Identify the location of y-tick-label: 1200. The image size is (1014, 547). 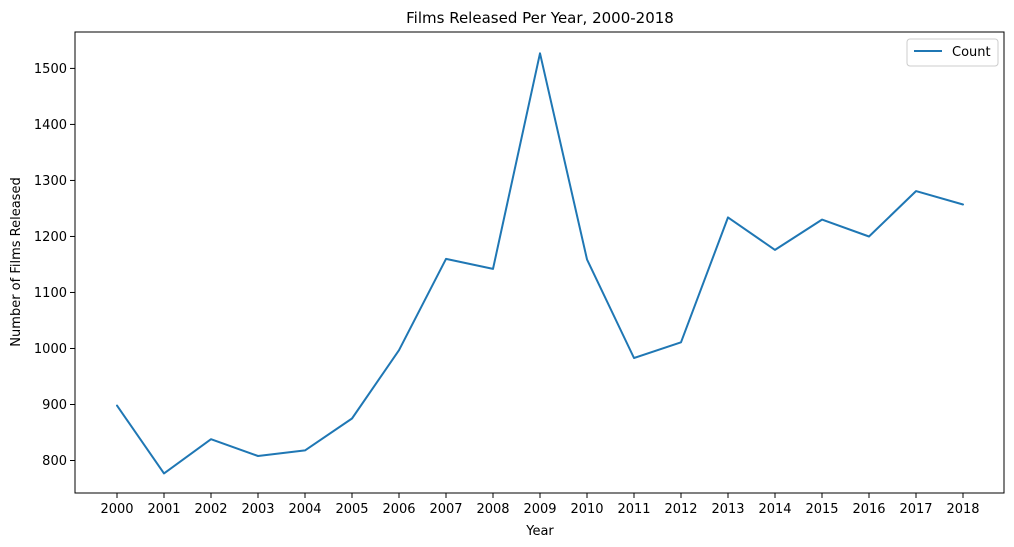
(50, 237).